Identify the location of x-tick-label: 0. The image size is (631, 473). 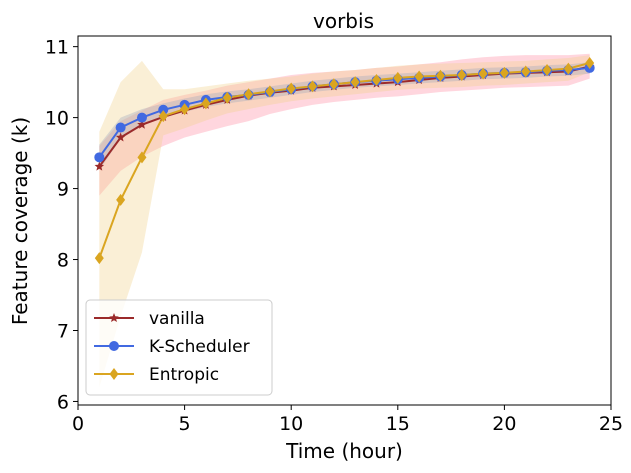
(78, 424).